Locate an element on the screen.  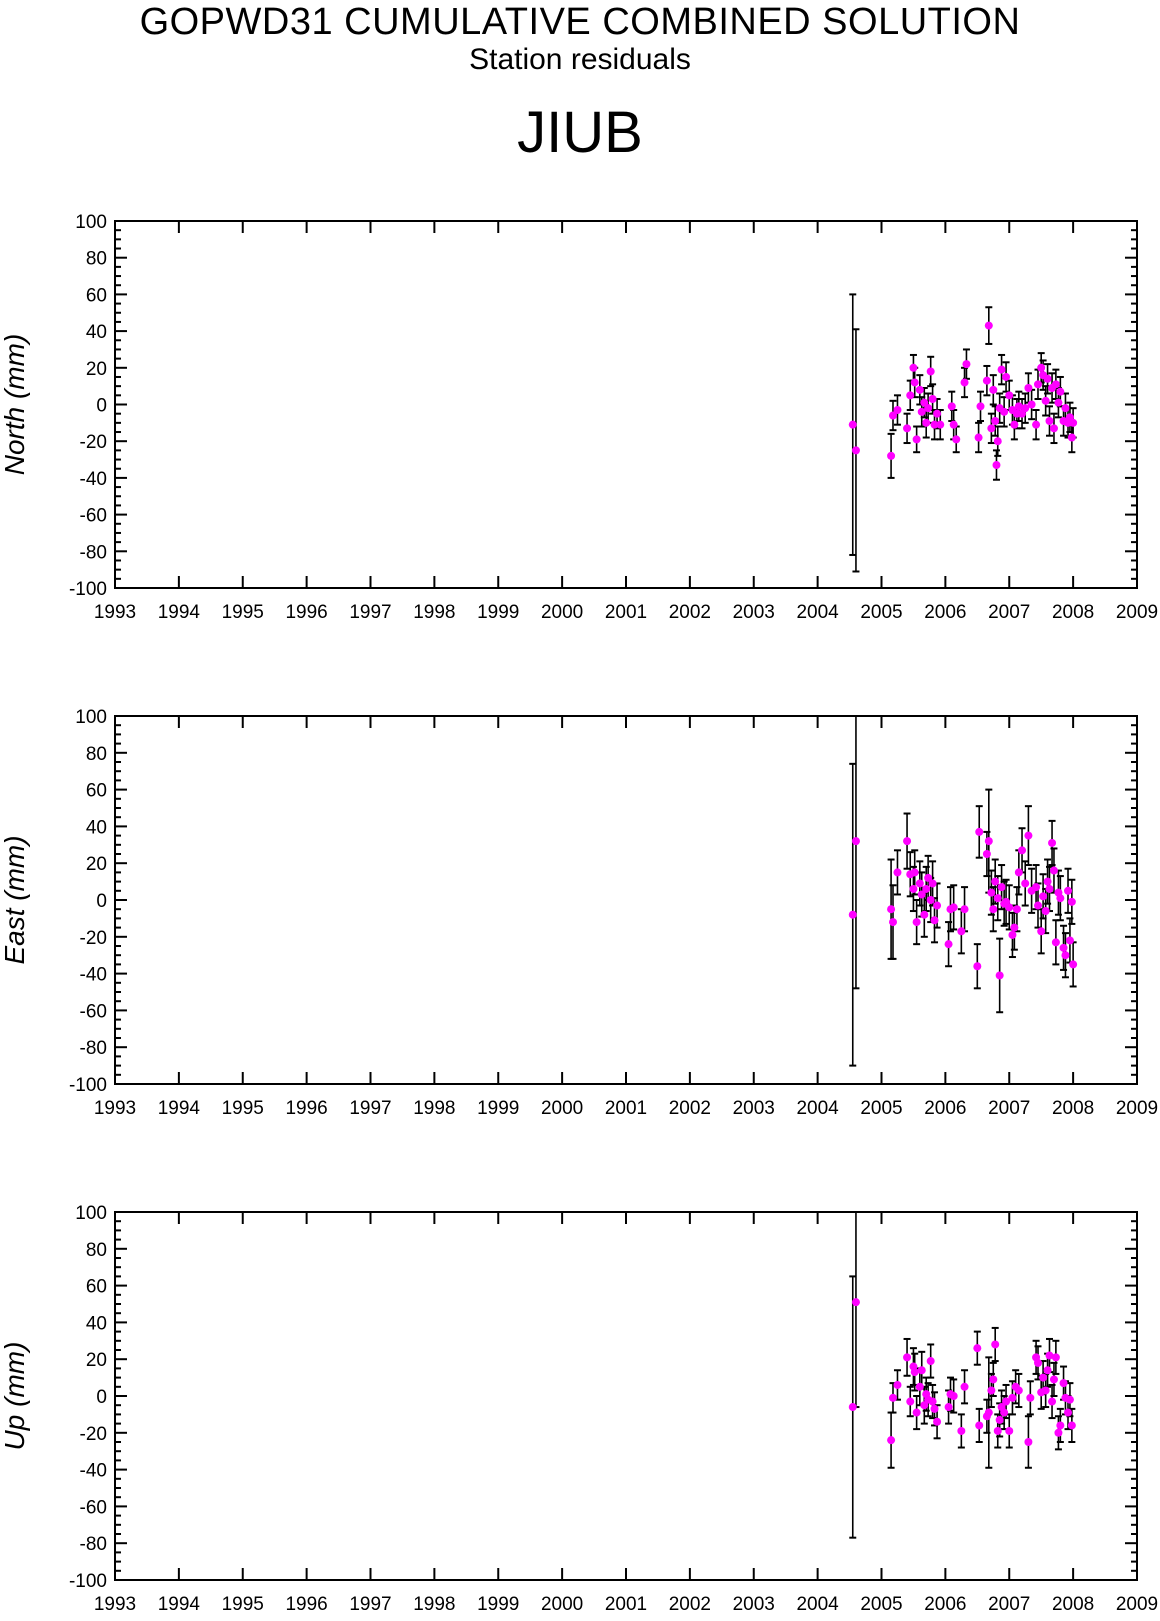
x-tick-label: 1998 is located at coordinates (434, 1108).